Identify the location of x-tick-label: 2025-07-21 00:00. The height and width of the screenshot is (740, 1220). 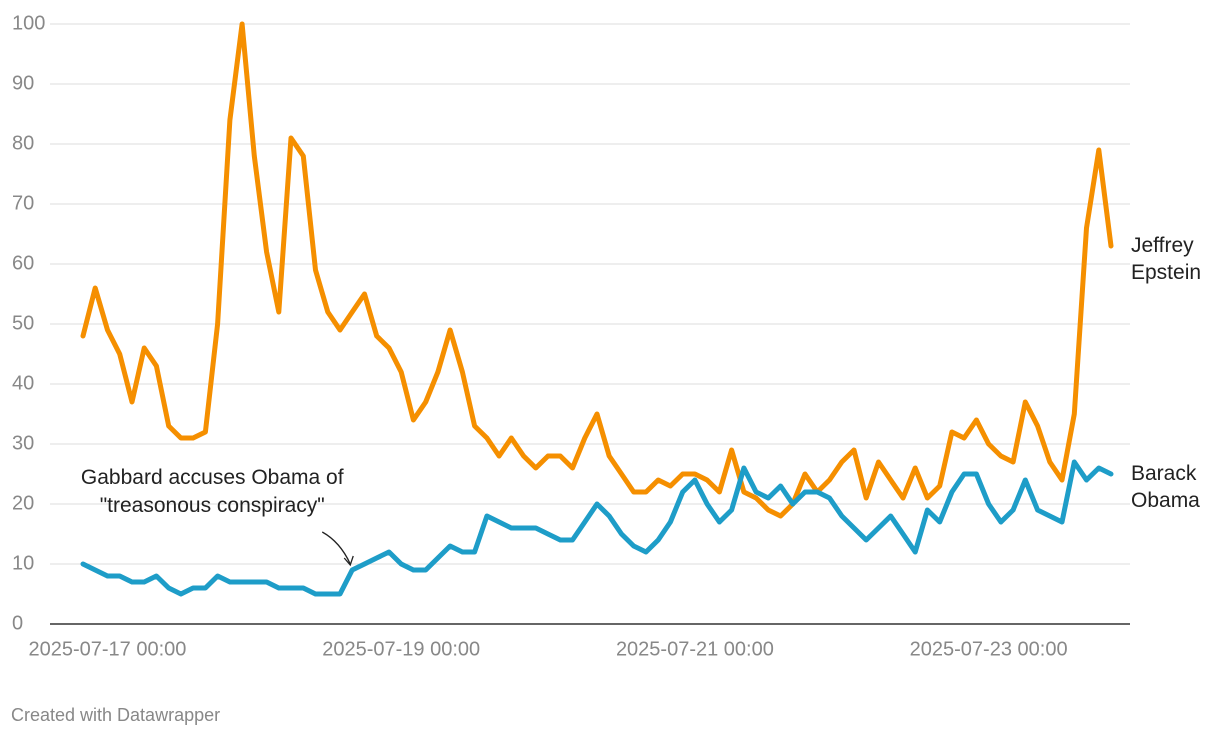
(695, 649).